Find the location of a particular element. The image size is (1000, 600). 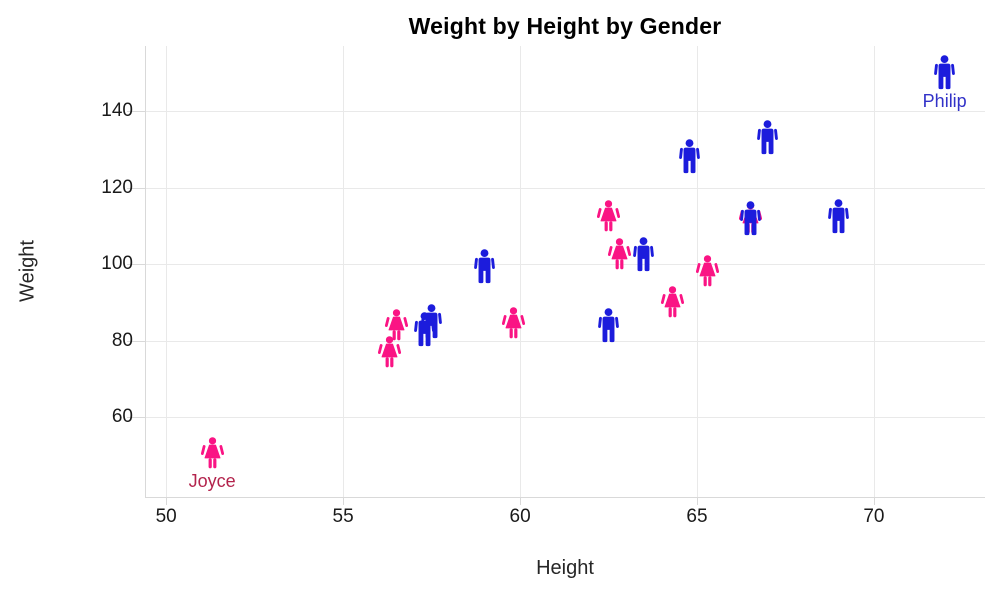

y-tick-label: 100 is located at coordinates (117, 263).